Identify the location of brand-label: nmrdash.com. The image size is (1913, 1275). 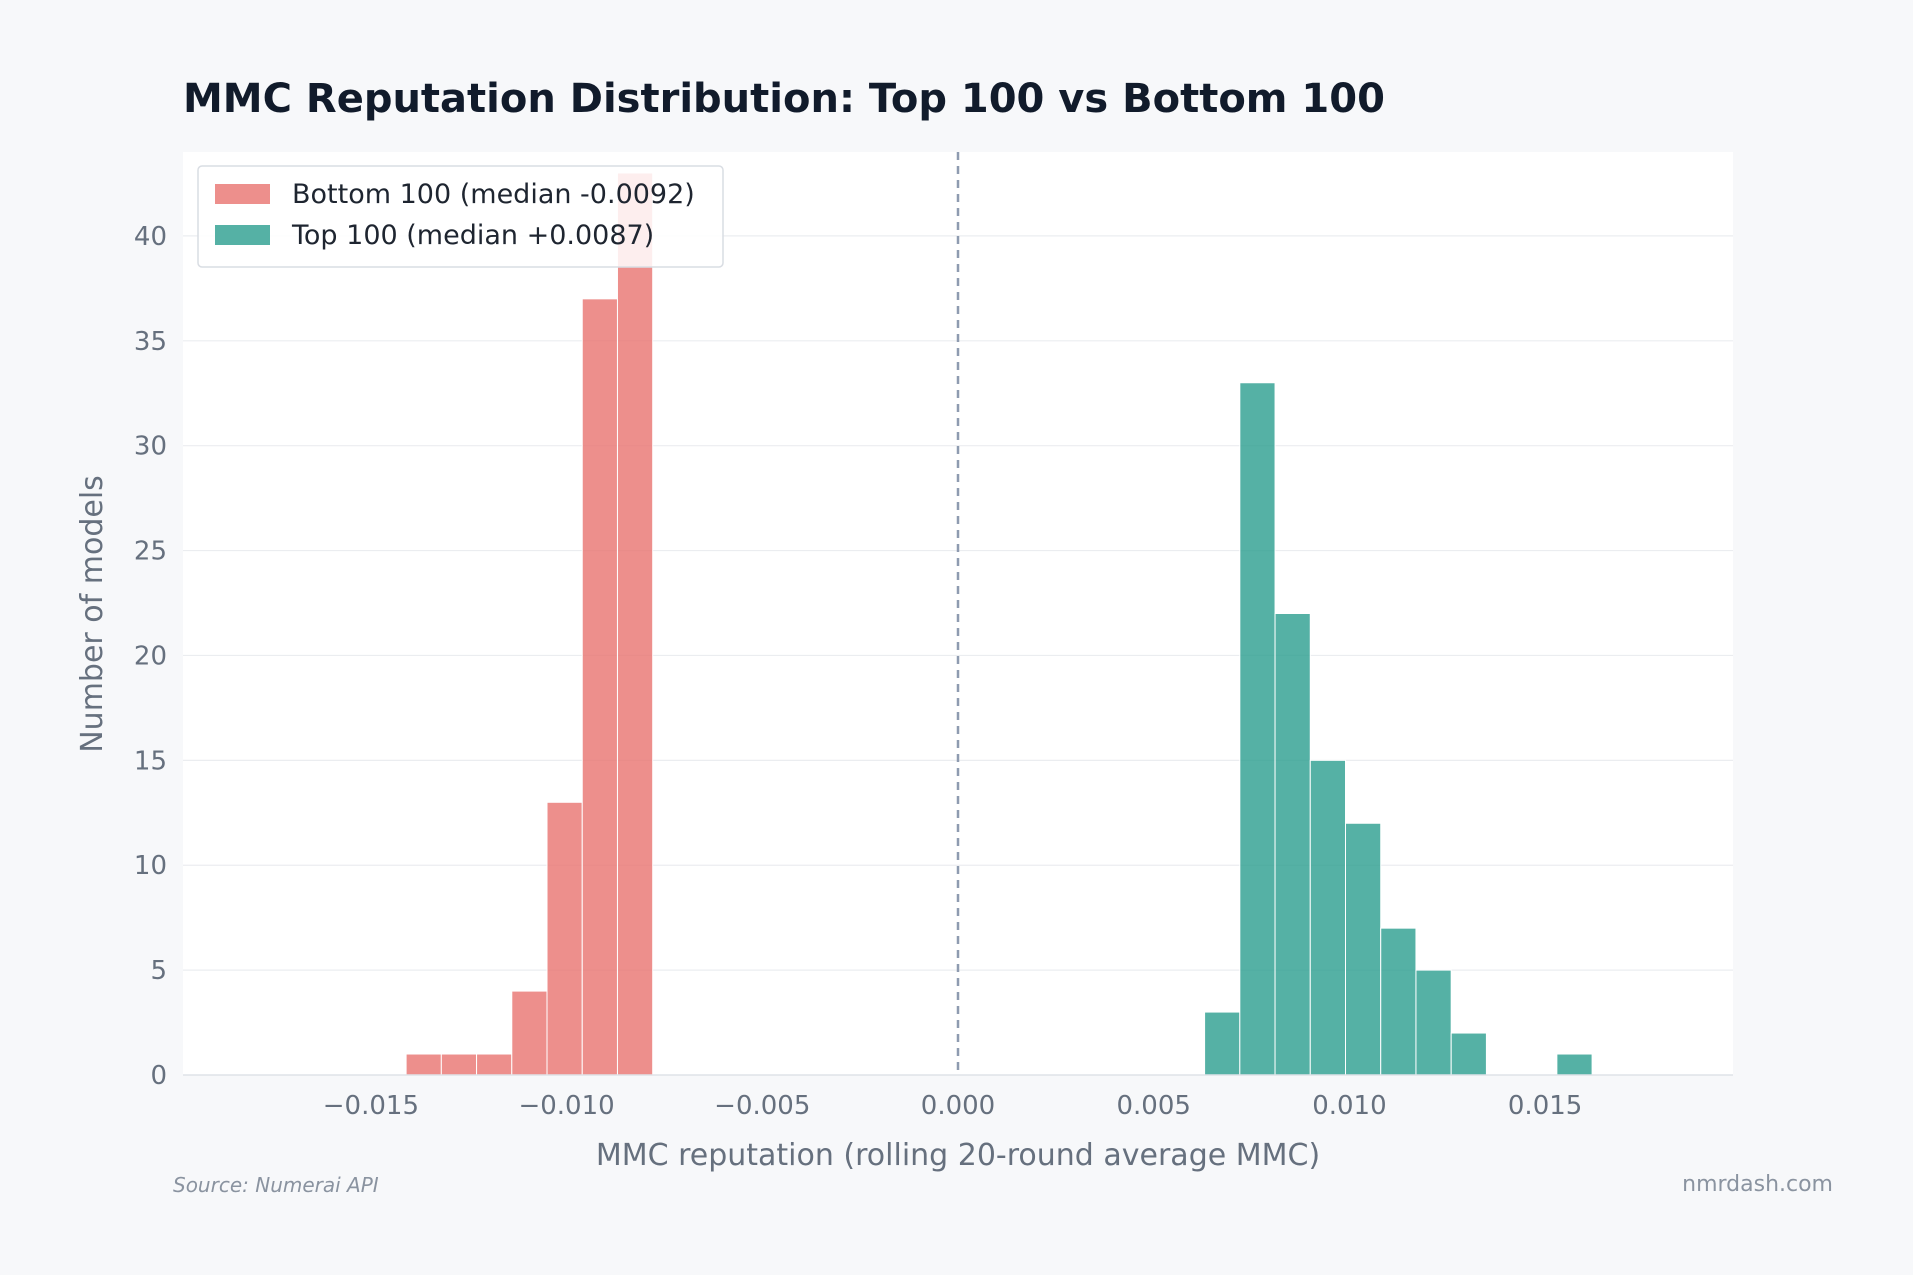
(1757, 1184).